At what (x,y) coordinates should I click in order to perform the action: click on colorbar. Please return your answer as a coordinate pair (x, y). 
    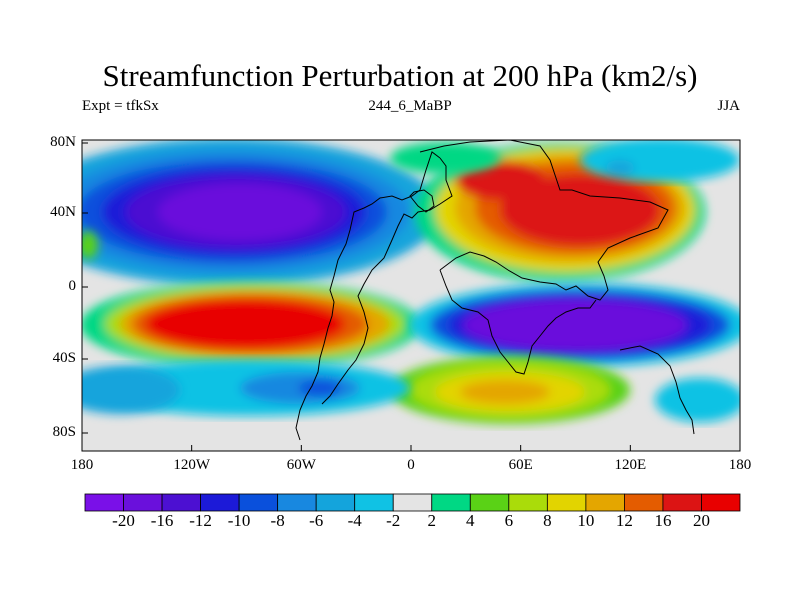
    Looking at the image, I should click on (412, 502).